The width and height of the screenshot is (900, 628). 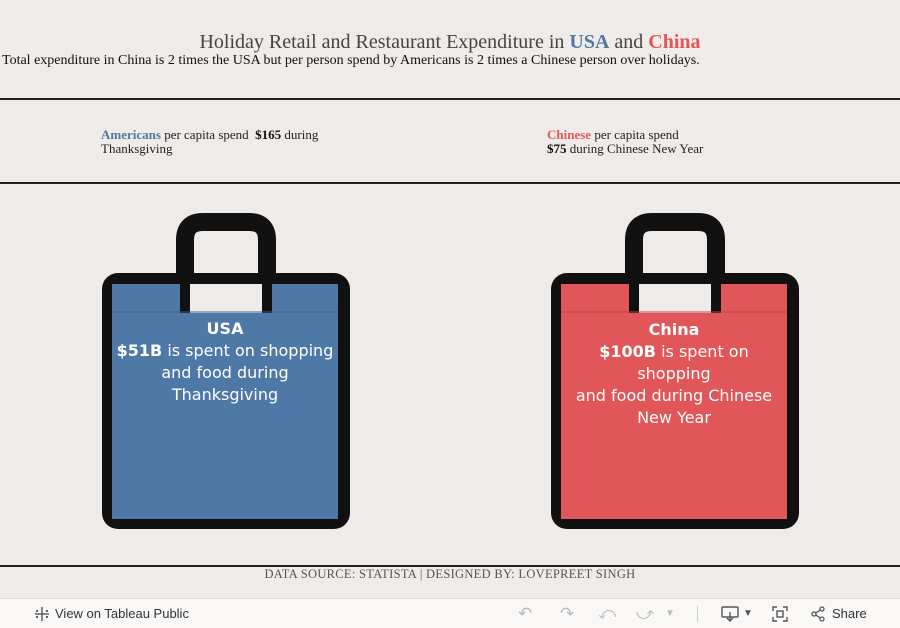 What do you see at coordinates (589, 42) in the screenshot?
I see `title-usa: USA` at bounding box center [589, 42].